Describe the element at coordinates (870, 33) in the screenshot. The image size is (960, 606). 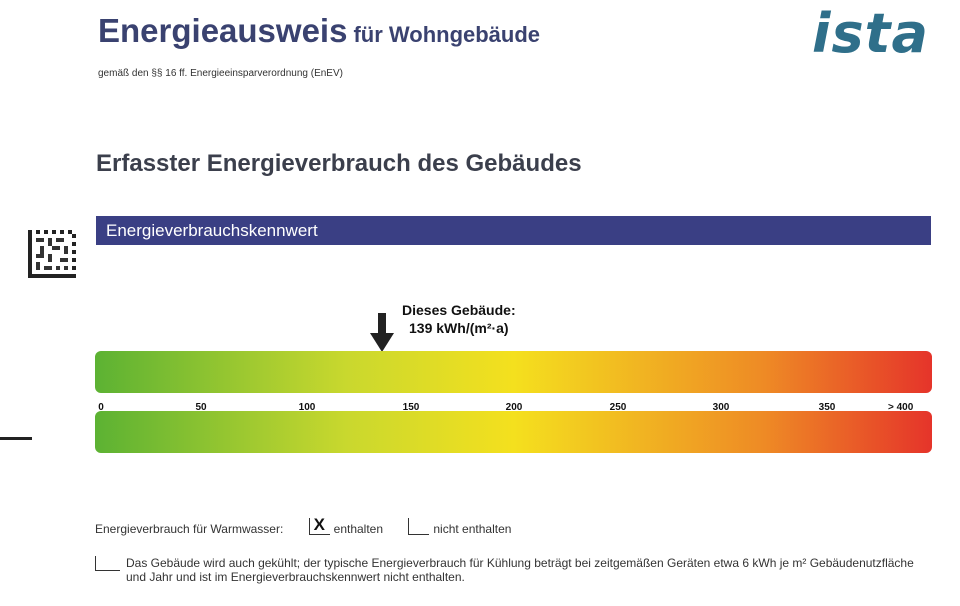
I see `ista-logo: ista` at that location.